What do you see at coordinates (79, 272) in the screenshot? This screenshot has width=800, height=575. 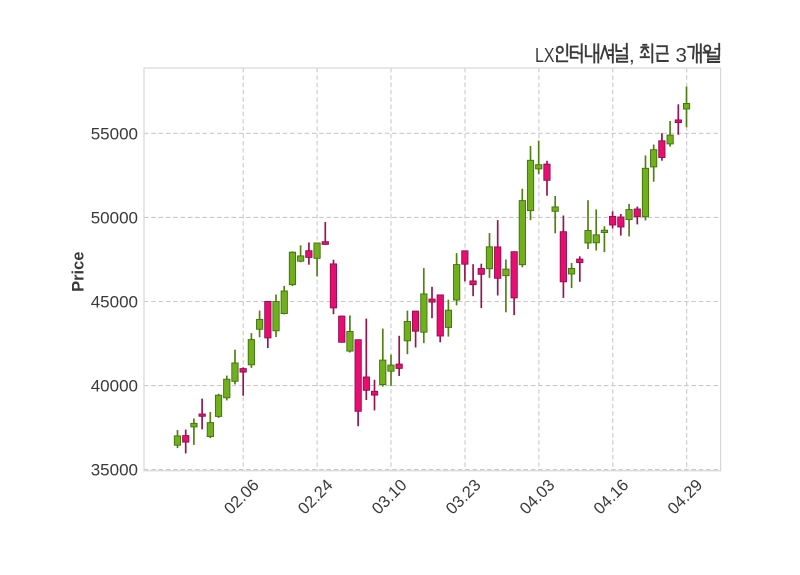 I see `svg-text: Price` at bounding box center [79, 272].